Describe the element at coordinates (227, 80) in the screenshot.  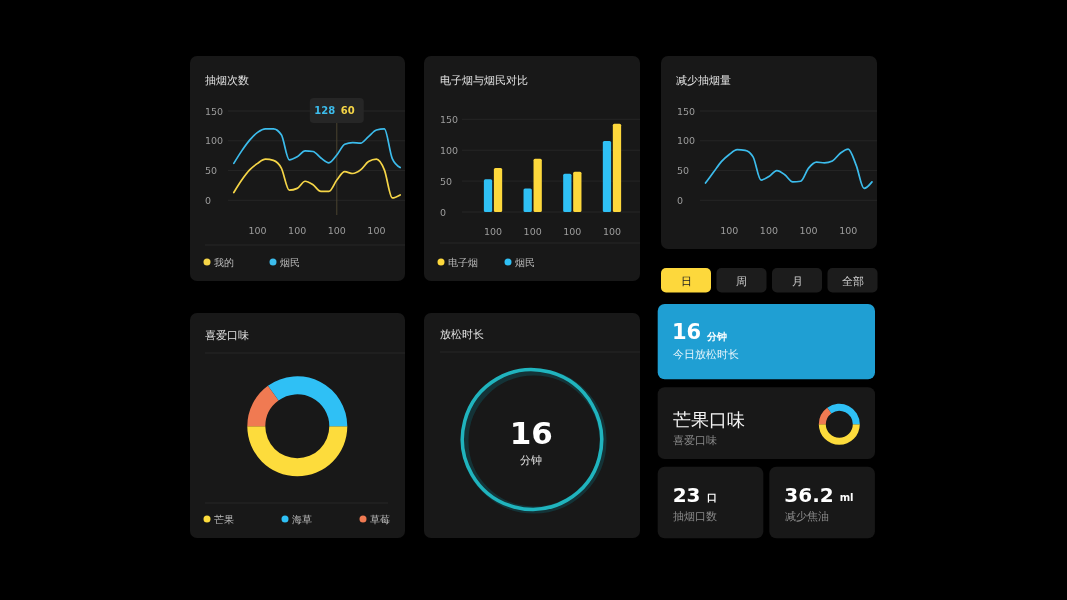
I see `chart-title: 抽烟次数` at that location.